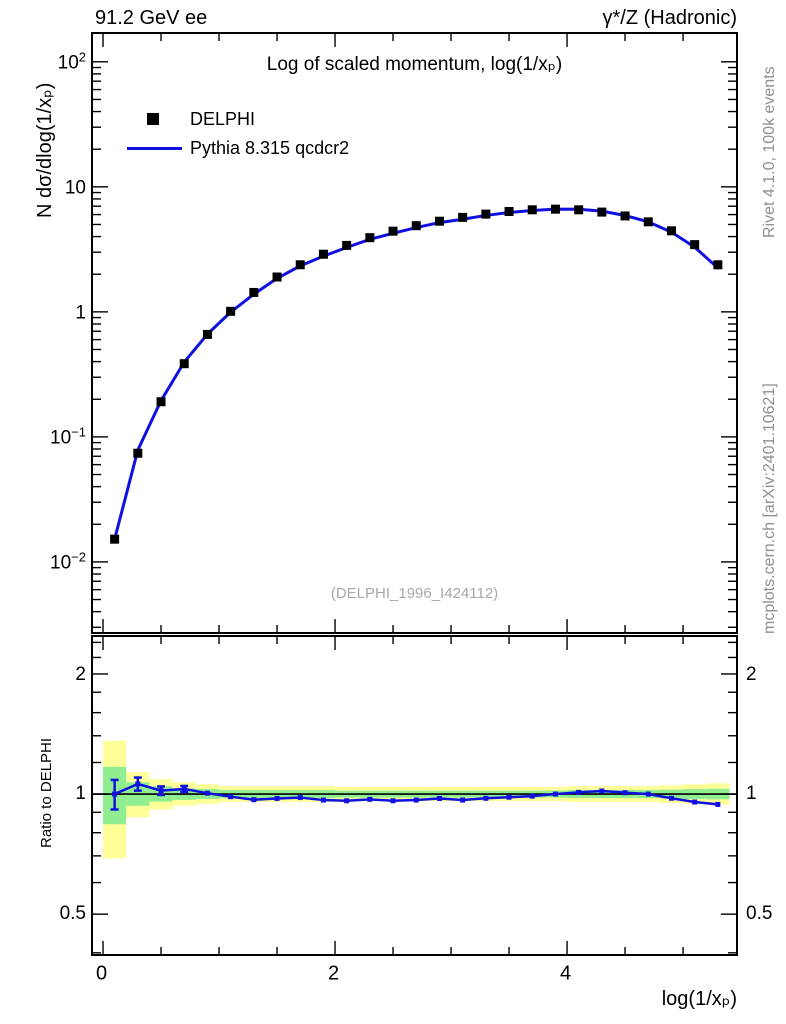  What do you see at coordinates (80, 674) in the screenshot?
I see `ratio-ytick-2-left: 2` at bounding box center [80, 674].